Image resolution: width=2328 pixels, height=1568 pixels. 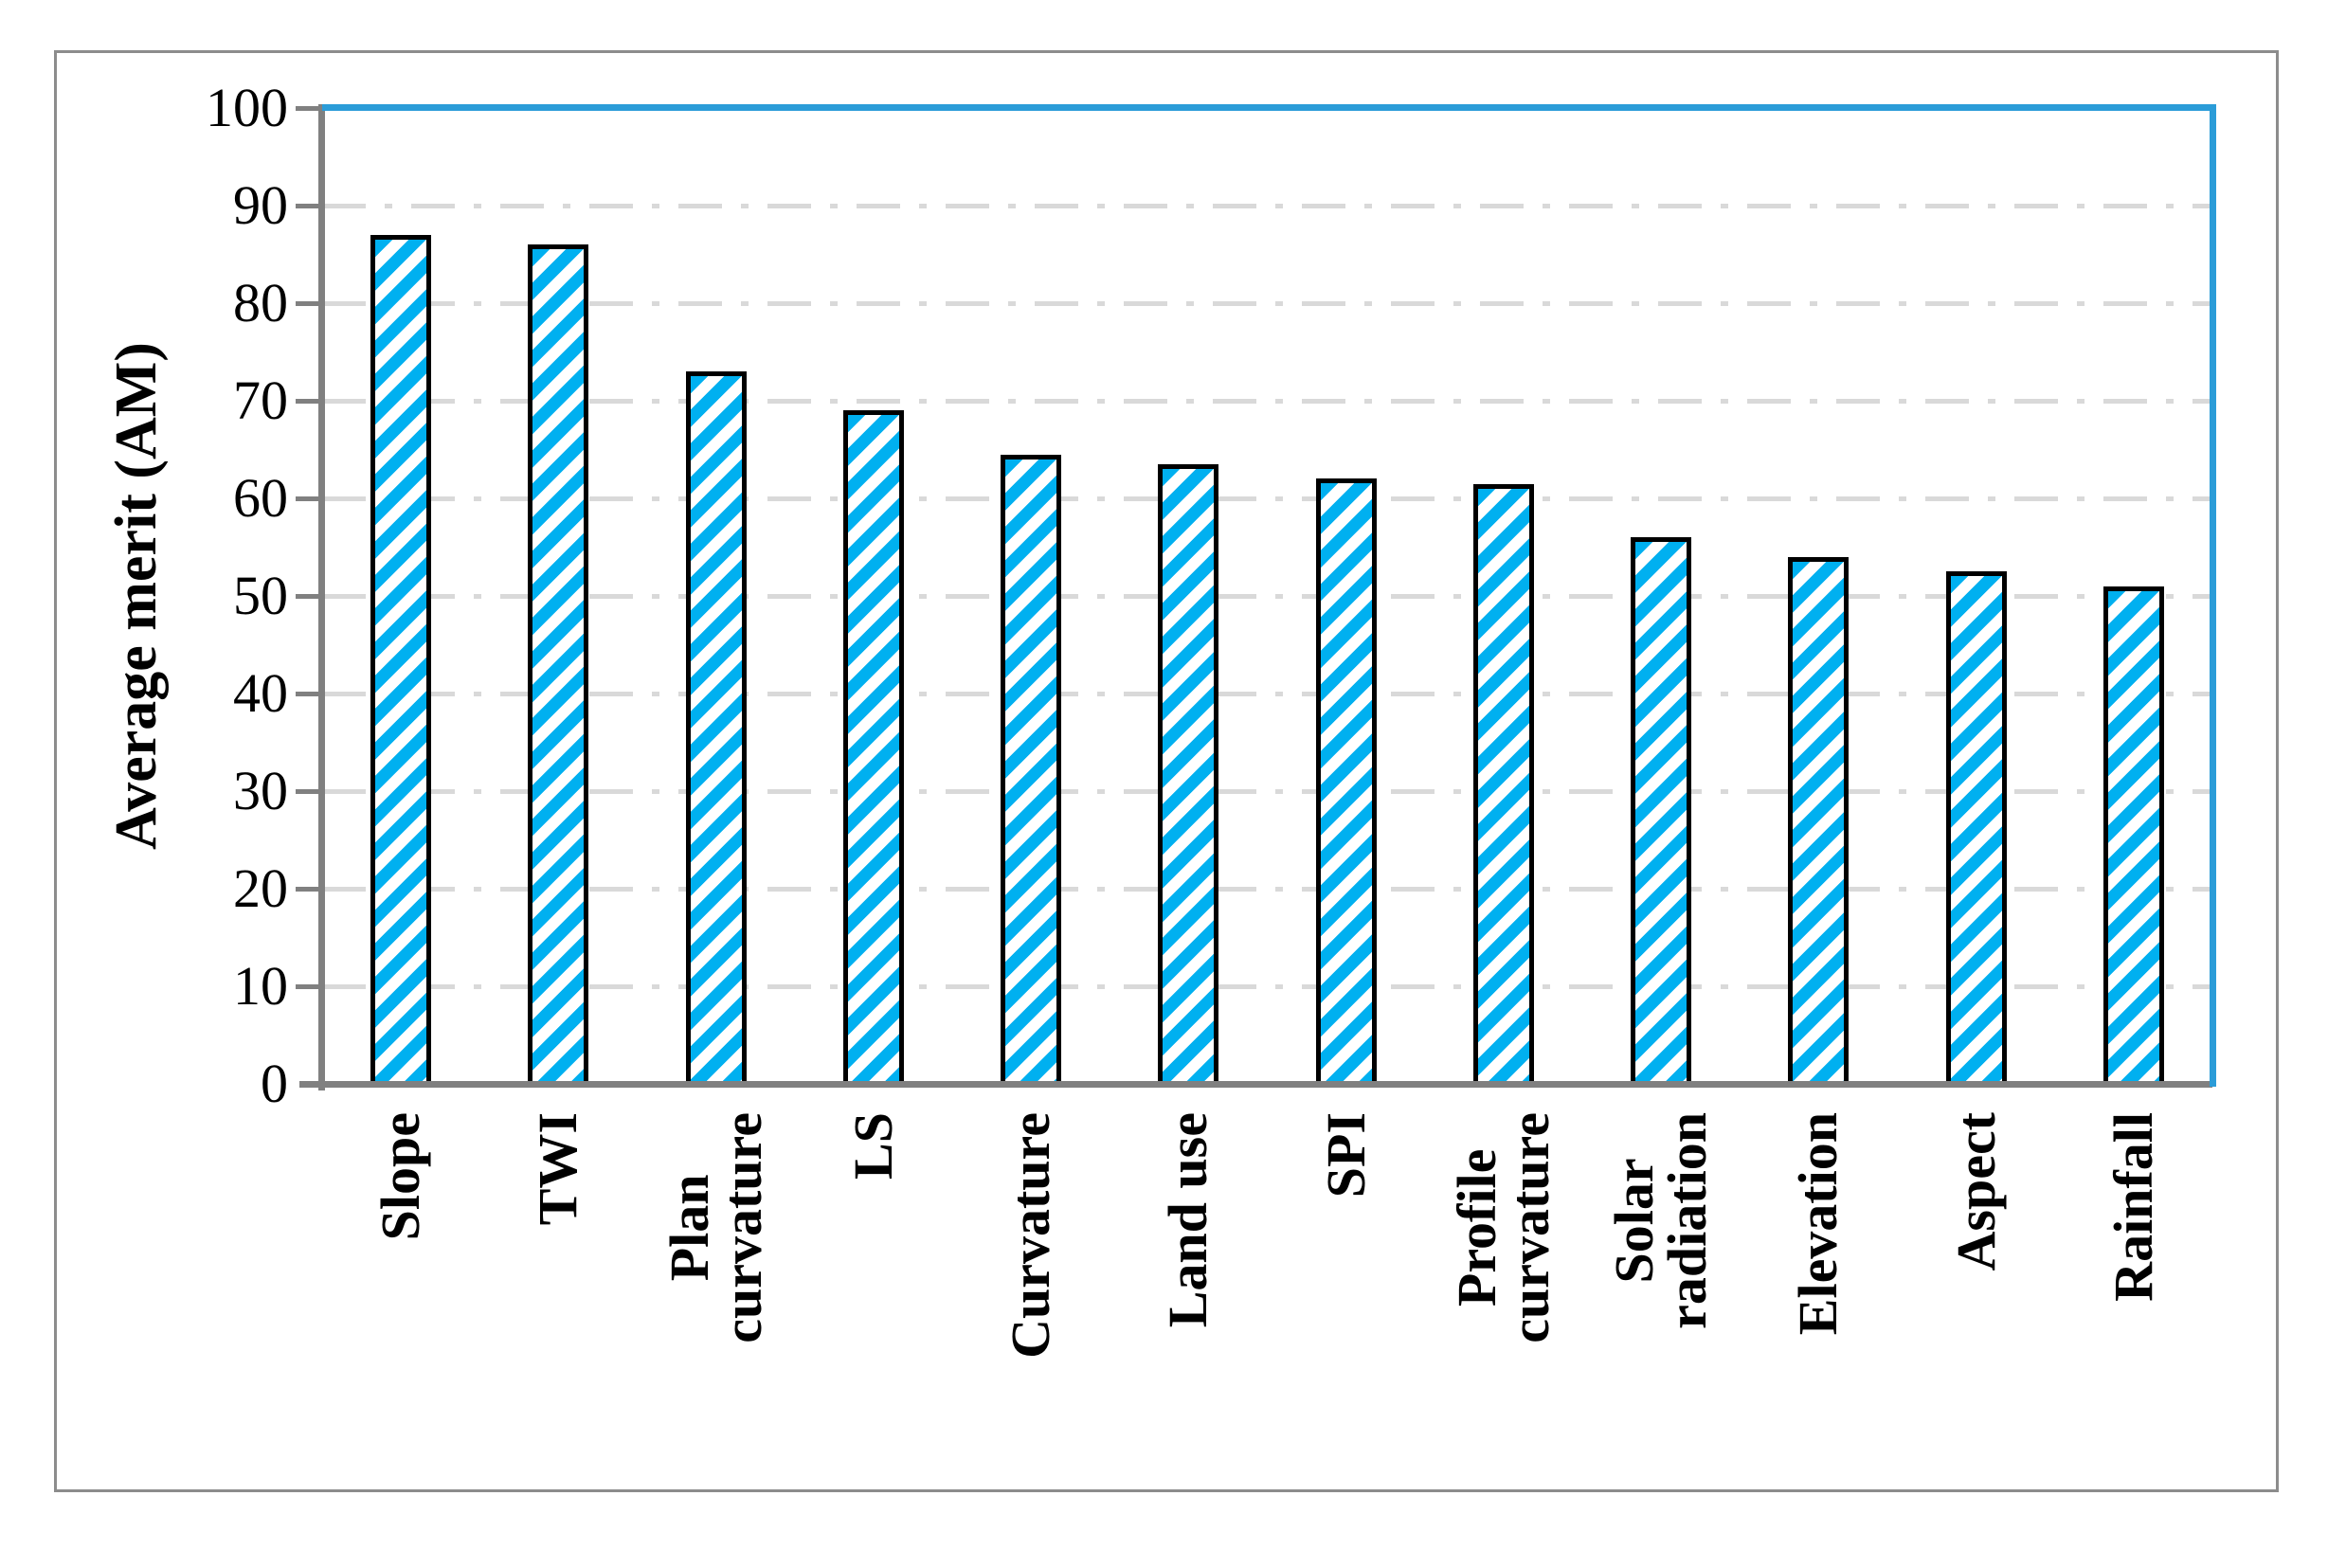 I want to click on y-tick-label-30: 30, so click(x=260, y=790).